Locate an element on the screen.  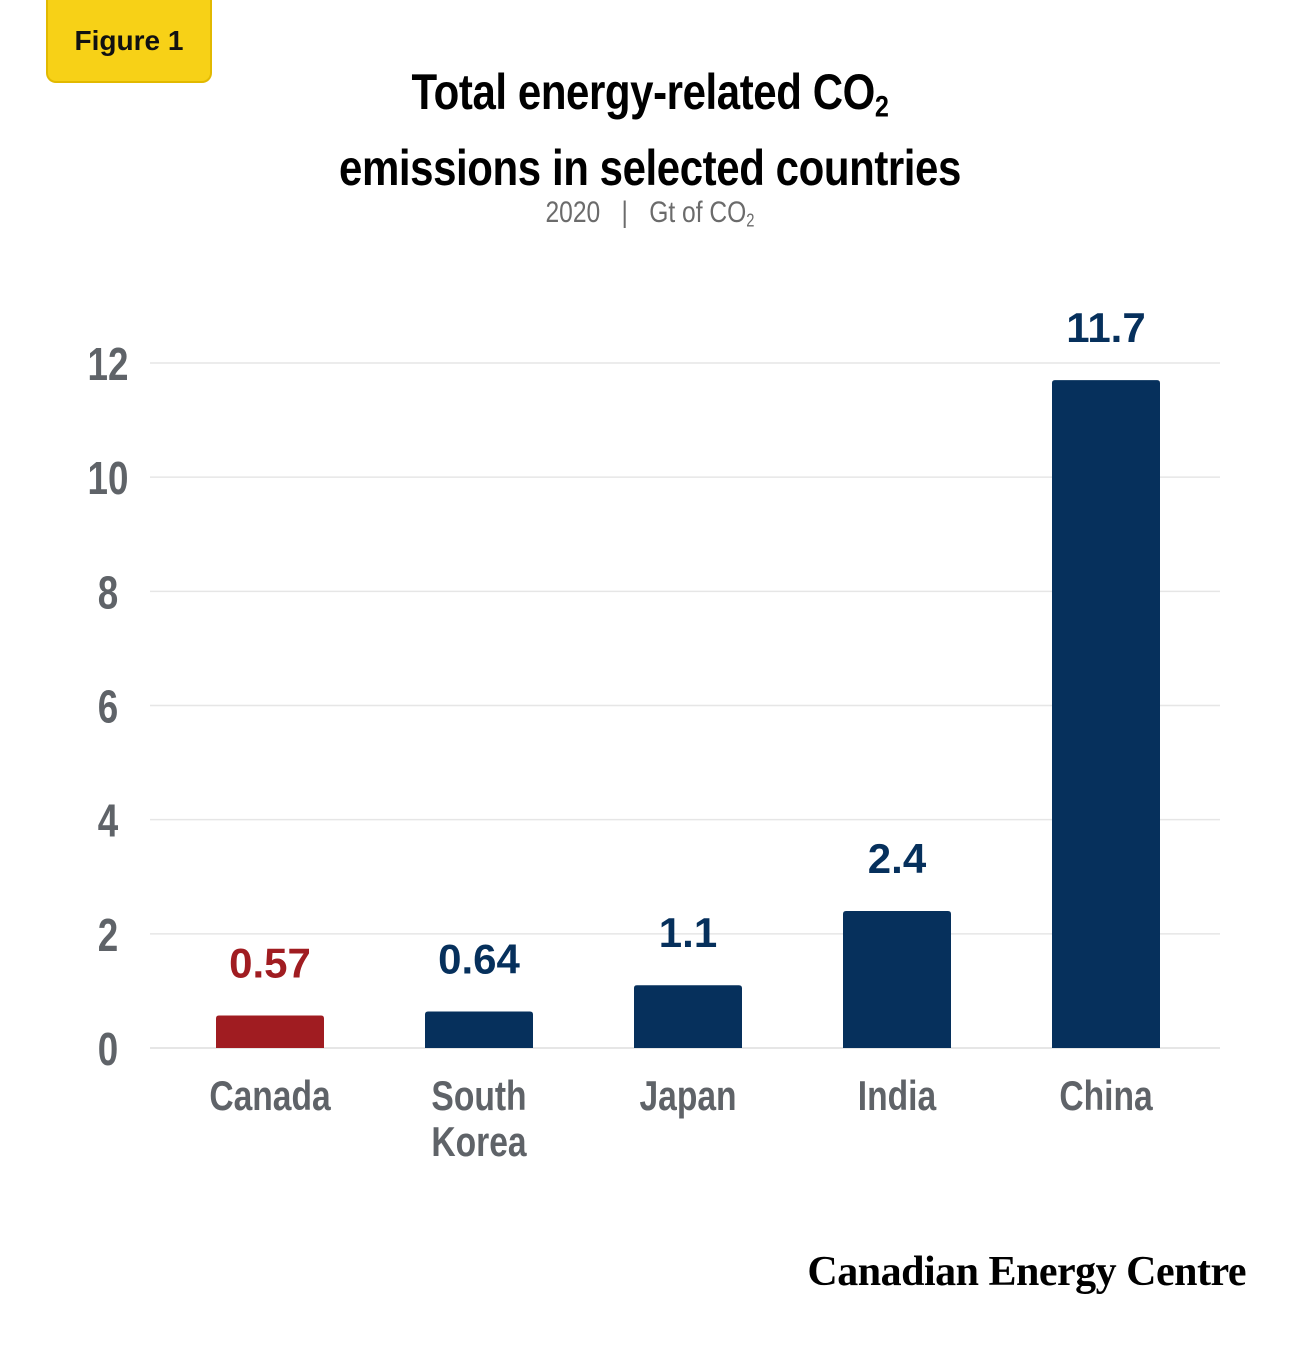
y-tick-label: 8 is located at coordinates (108, 592).